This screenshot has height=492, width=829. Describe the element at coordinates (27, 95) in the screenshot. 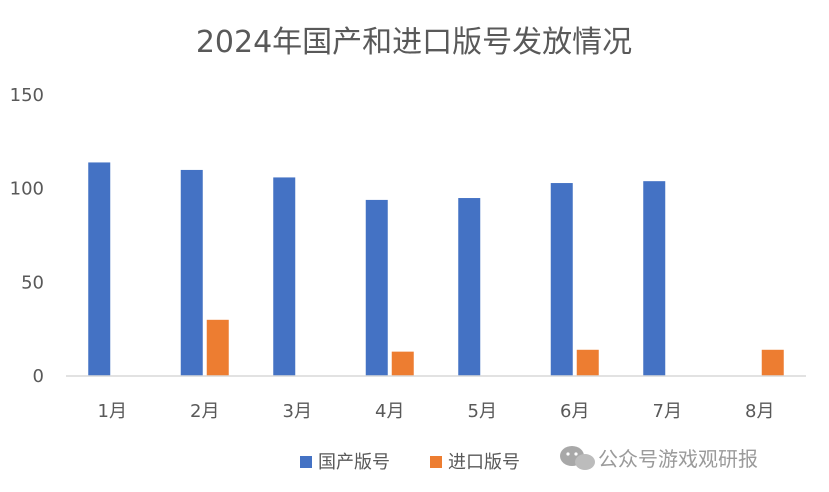

I see `y-tick-label: 150` at that location.